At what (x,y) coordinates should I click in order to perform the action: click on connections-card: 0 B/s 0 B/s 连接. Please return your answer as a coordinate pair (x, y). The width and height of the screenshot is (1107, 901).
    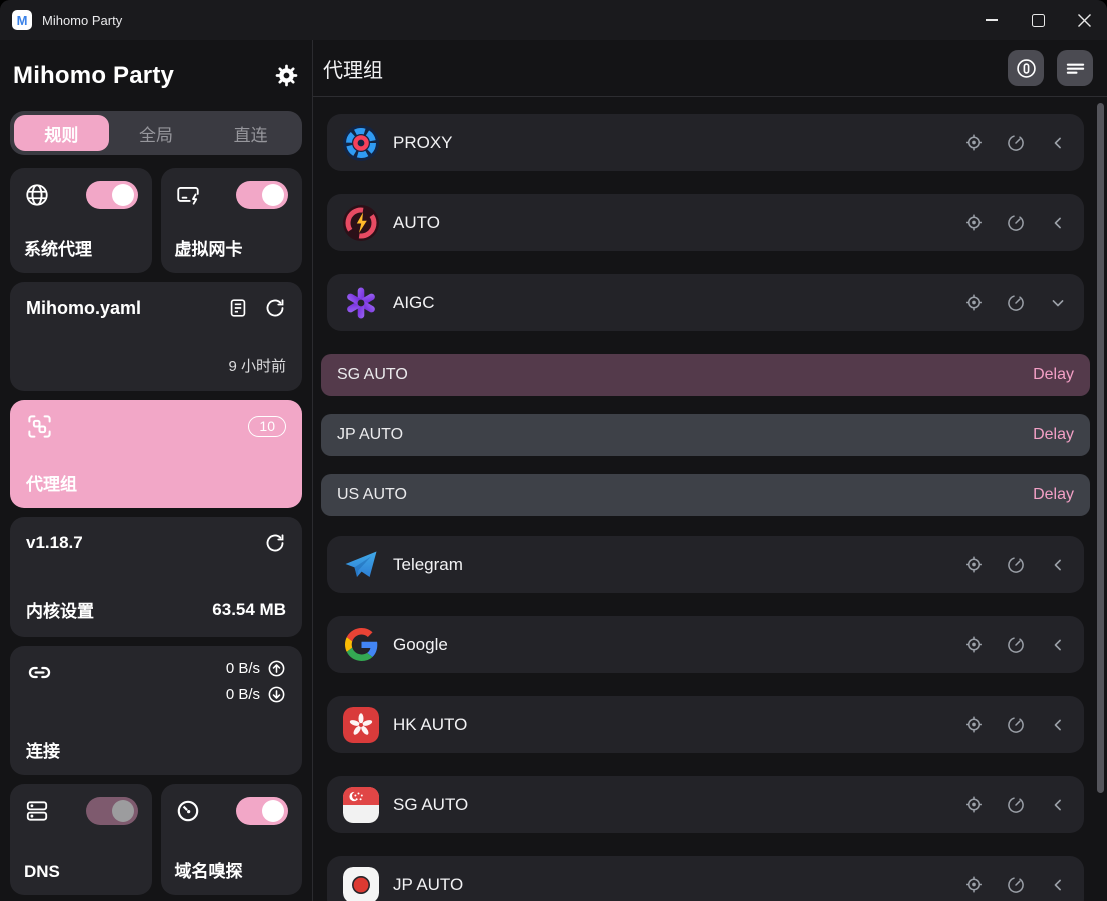
    Looking at the image, I should click on (156, 710).